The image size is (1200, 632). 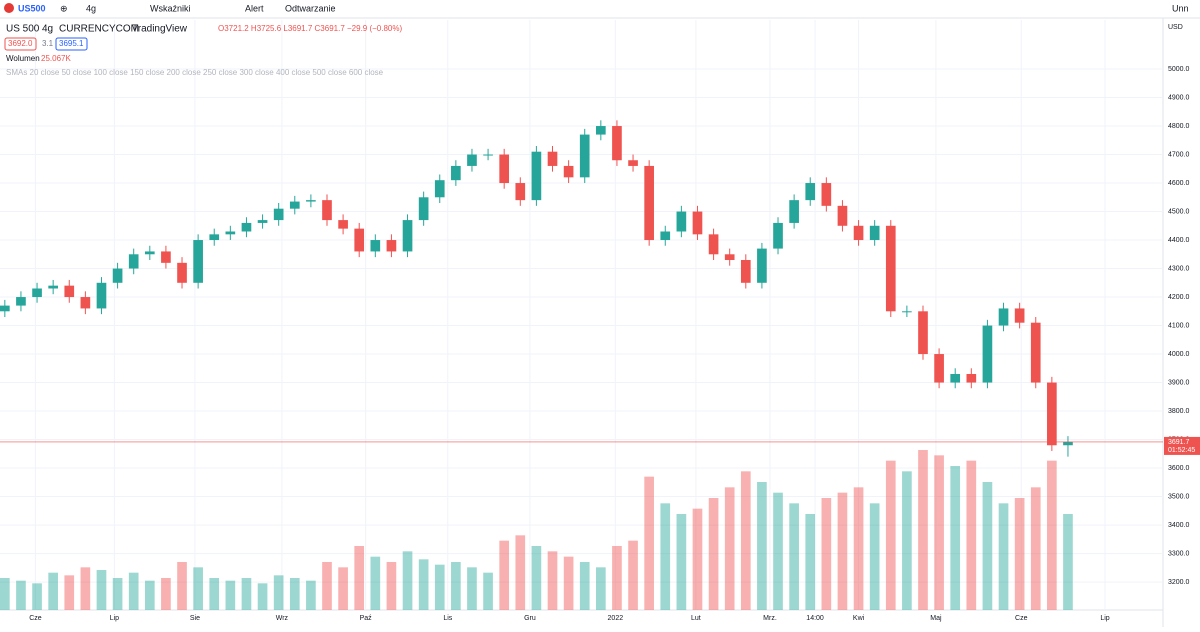 I want to click on legend-source: TradingView, so click(x=160, y=29).